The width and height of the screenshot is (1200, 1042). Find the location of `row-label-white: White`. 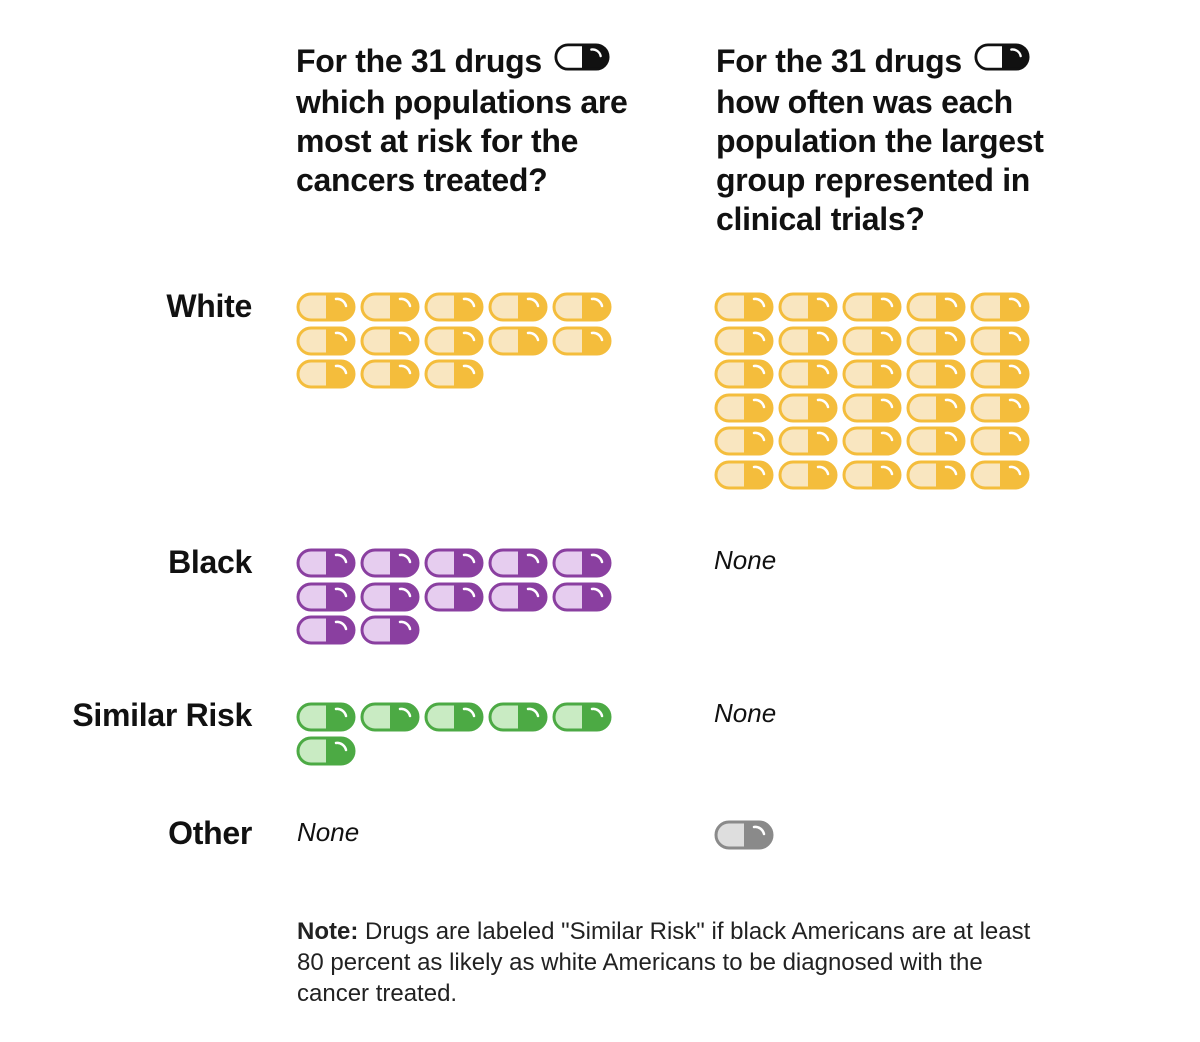

row-label-white: White is located at coordinates (209, 306).